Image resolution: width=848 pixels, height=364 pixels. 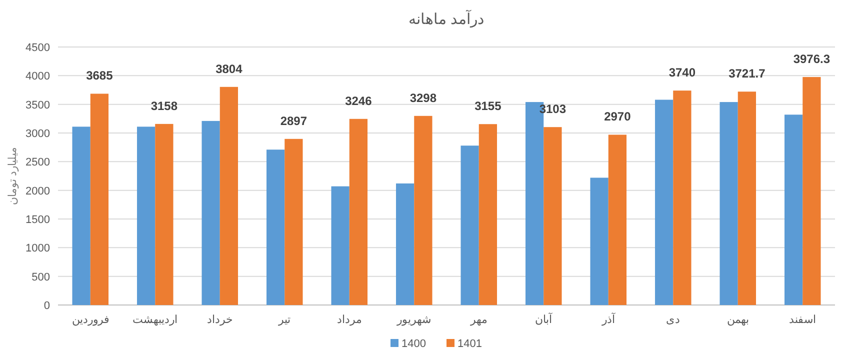 I want to click on y-tick-label: 0, so click(x=47, y=306).